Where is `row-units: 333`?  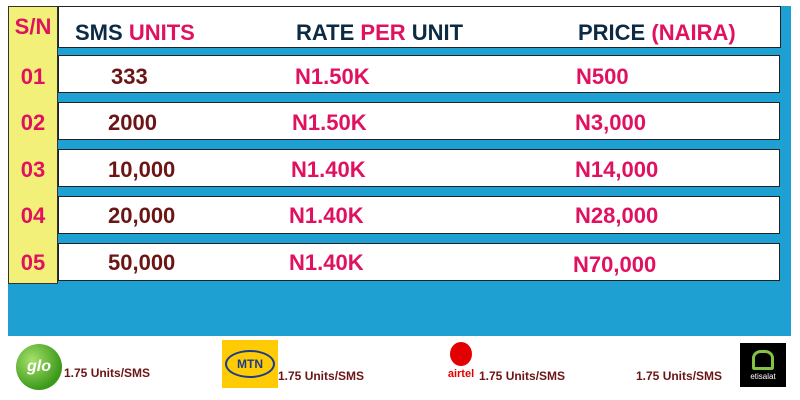
row-units: 333 is located at coordinates (129, 76).